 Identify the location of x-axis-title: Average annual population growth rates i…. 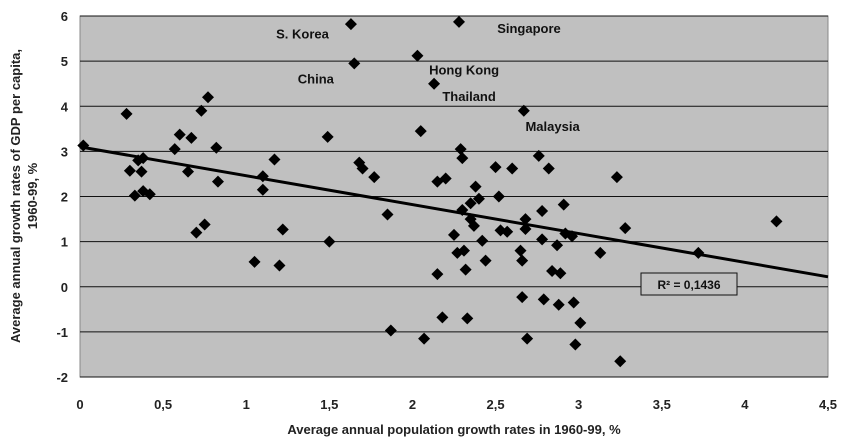
(454, 429).